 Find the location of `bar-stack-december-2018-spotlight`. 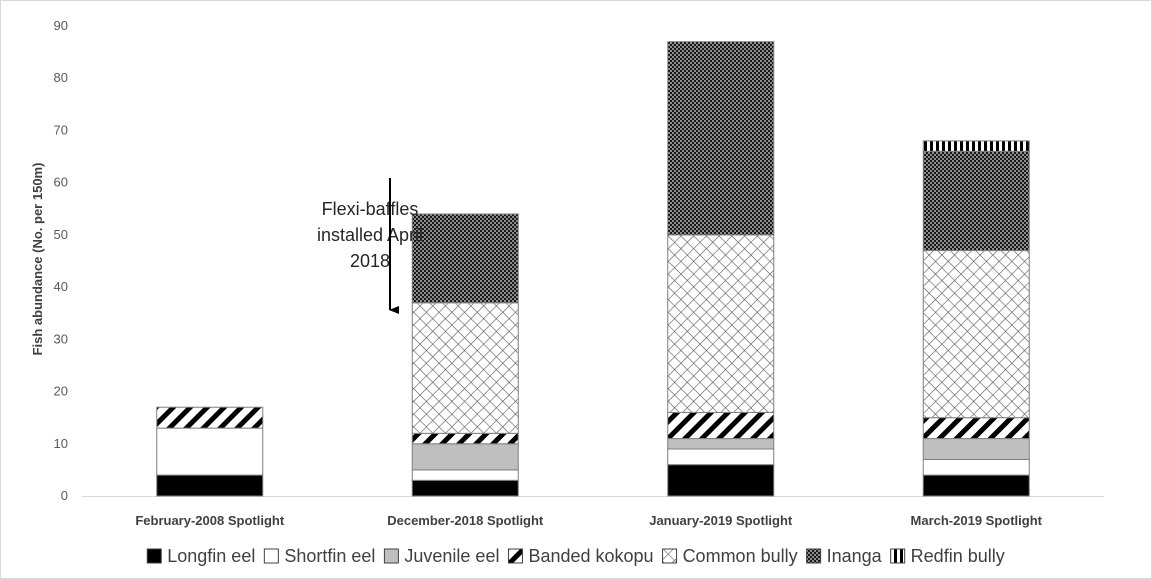

bar-stack-december-2018-spotlight is located at coordinates (465, 355).